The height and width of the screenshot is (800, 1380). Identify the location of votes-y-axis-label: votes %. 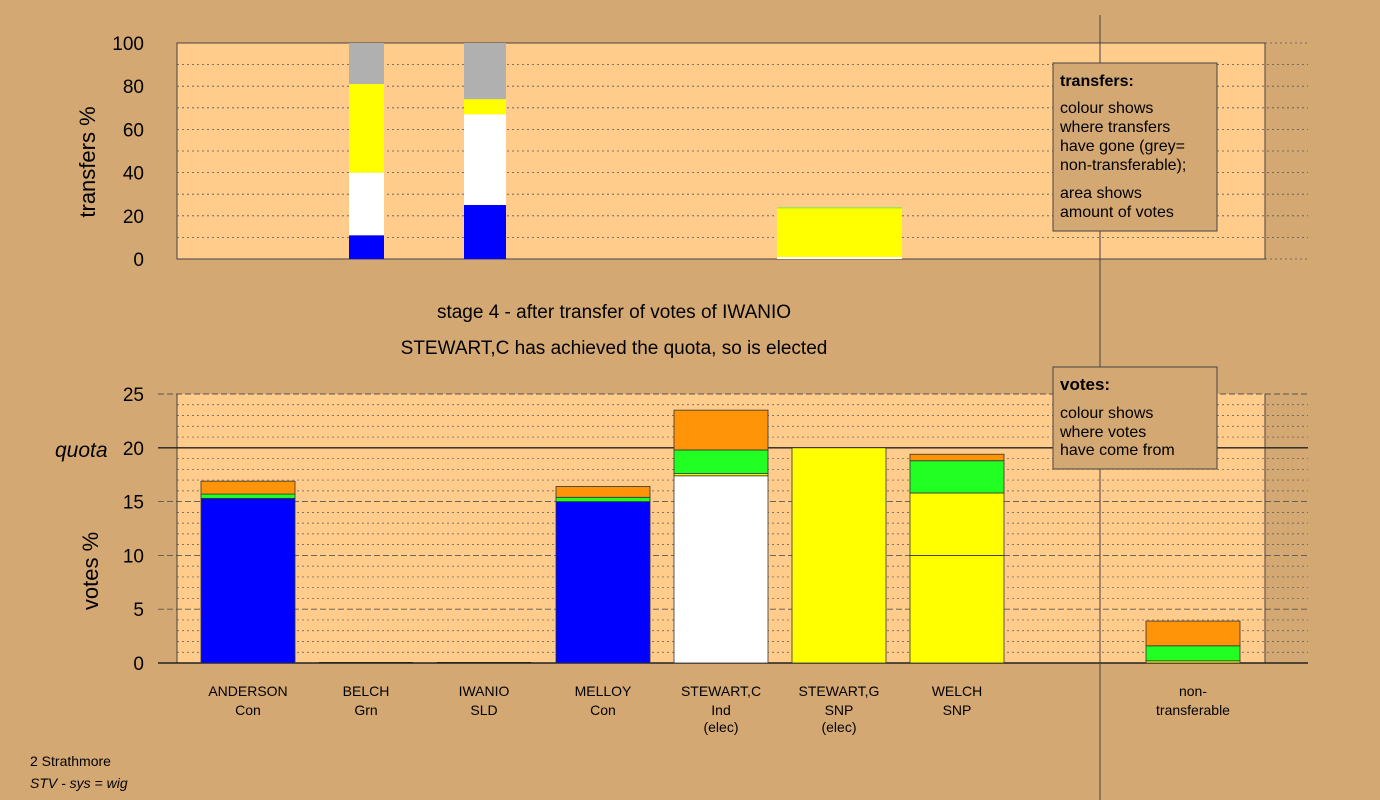
(90, 571).